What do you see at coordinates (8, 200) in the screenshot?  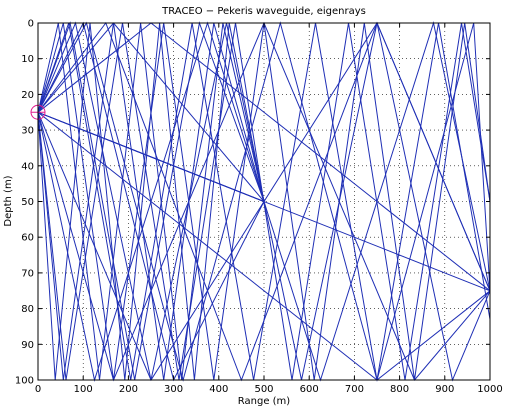 I see `y-axis-label: Depth (m)` at bounding box center [8, 200].